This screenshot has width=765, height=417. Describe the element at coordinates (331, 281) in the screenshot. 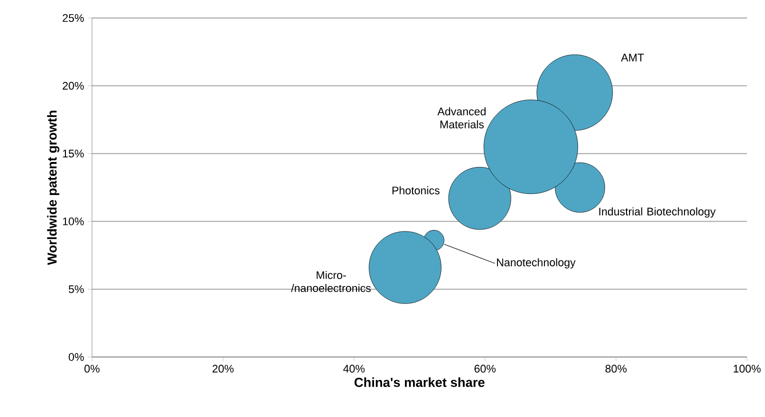

I see `series-label: Micro-/nanoelectronics` at that location.